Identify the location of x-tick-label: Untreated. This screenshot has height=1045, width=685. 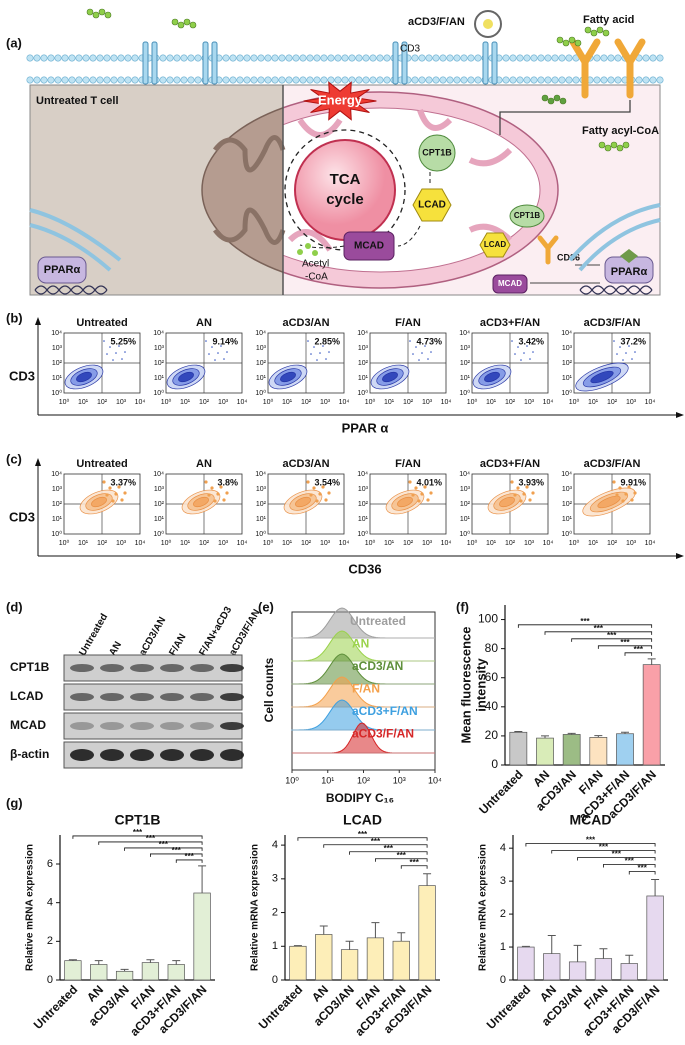
(281, 1007).